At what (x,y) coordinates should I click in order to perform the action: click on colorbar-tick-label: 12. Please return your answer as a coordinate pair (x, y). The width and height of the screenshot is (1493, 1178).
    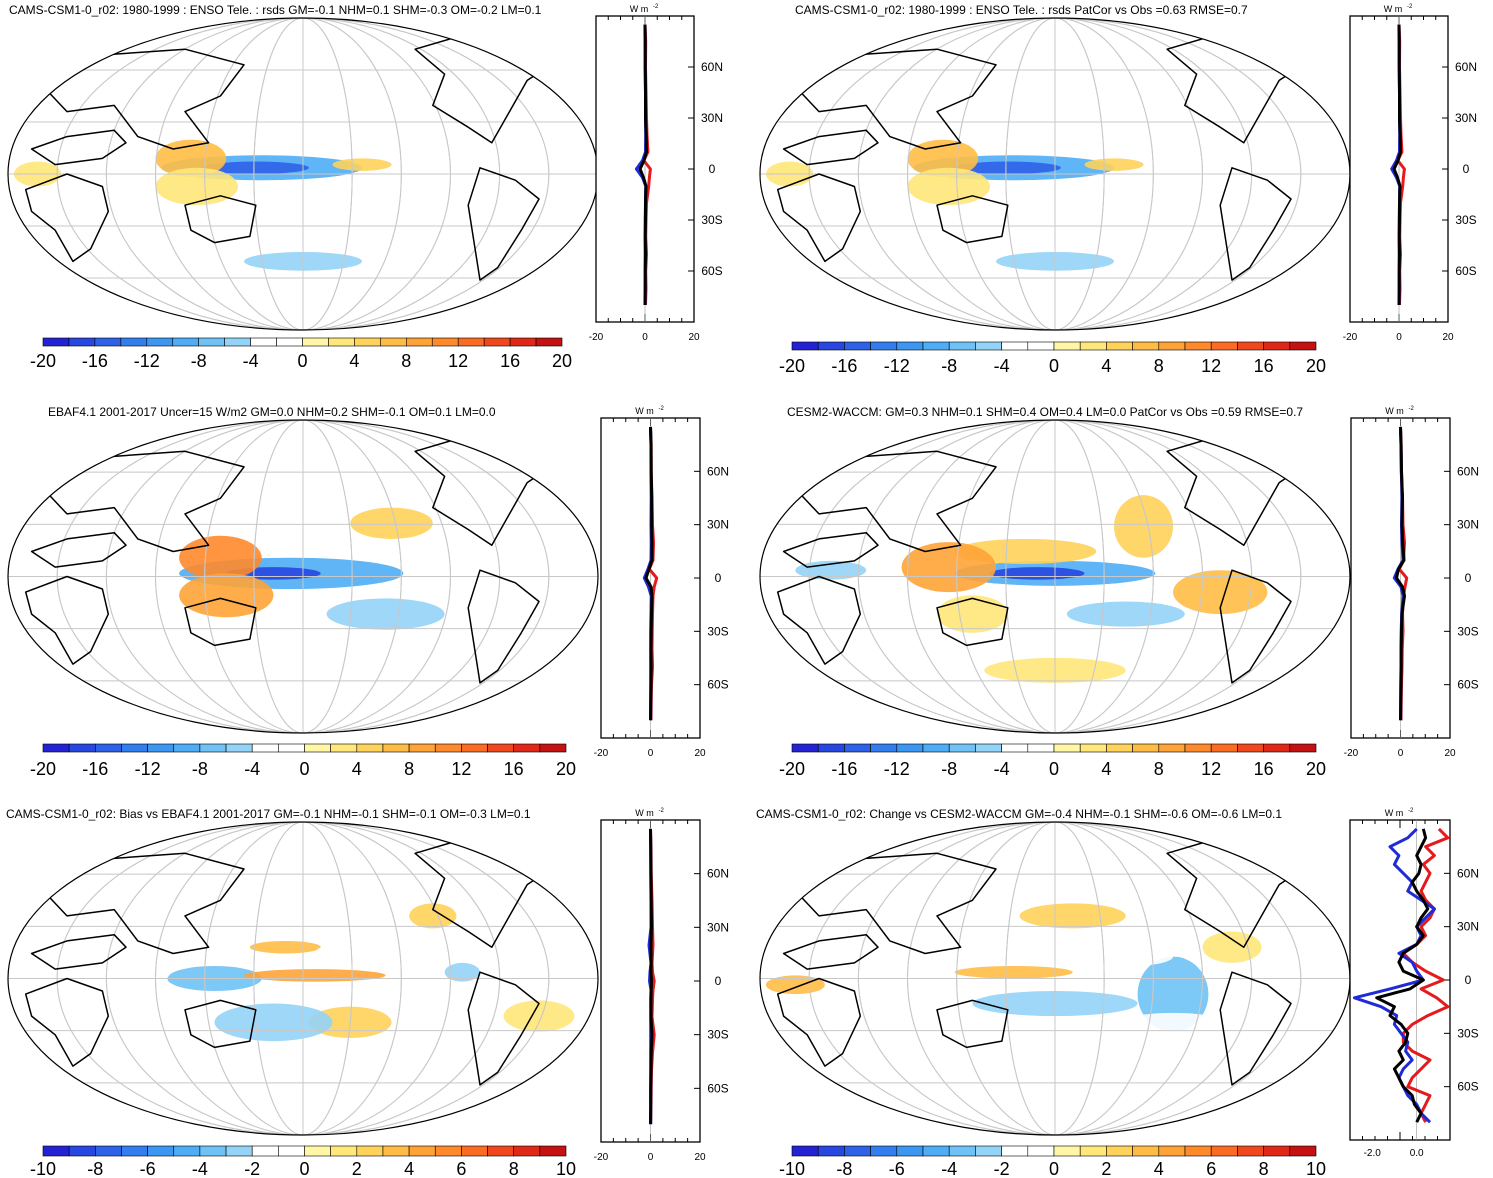
    Looking at the image, I should click on (461, 769).